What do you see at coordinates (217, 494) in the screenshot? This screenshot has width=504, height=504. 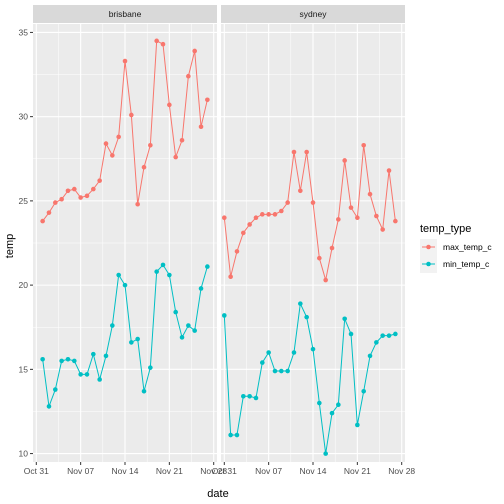 I see `x-axis-title: date` at bounding box center [217, 494].